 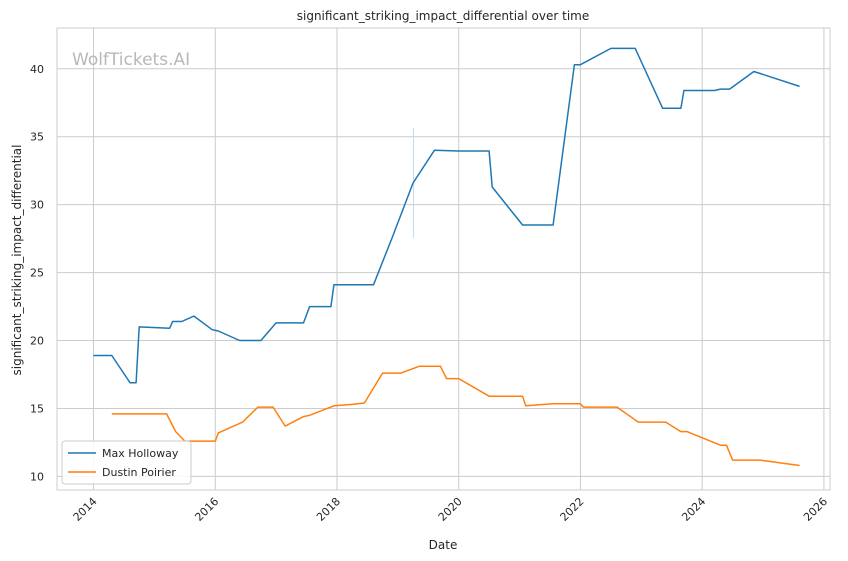 I want to click on watermark-text: WolfTickets.AI, so click(x=131, y=60).